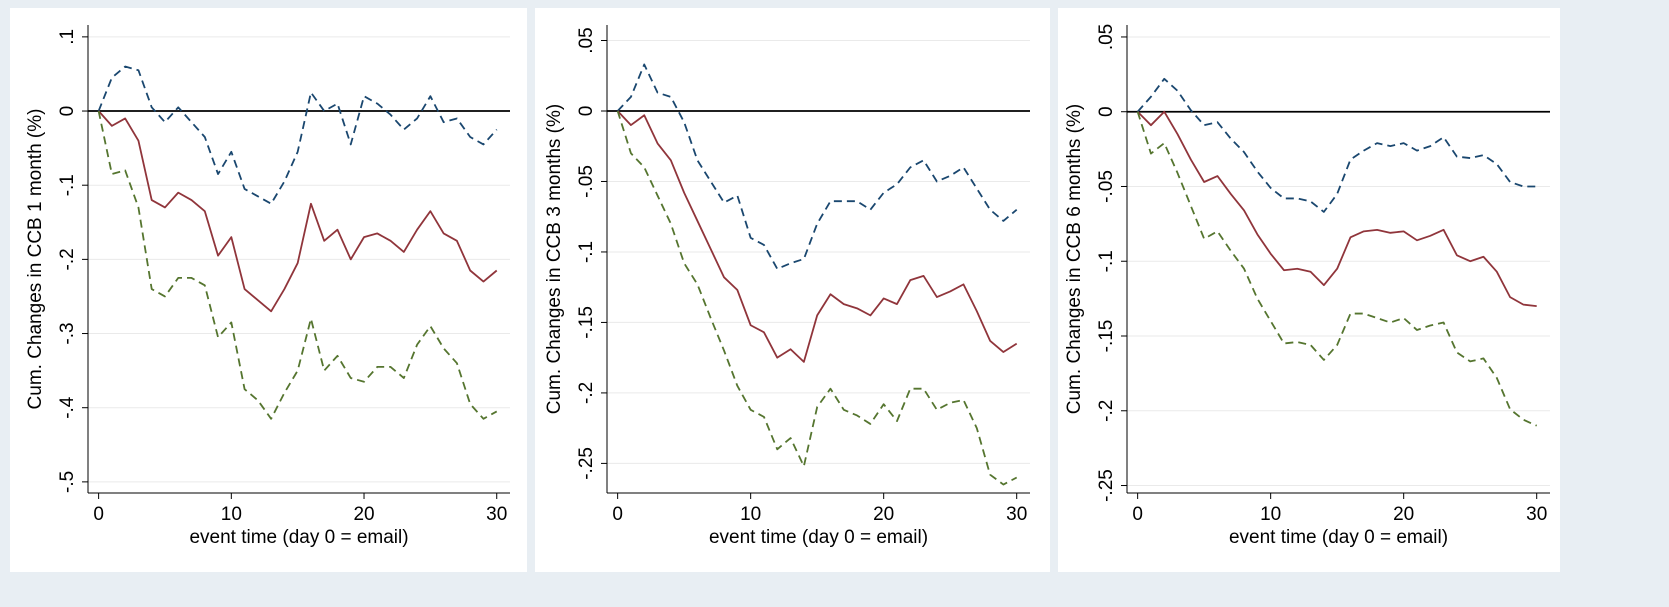 The image size is (1669, 607). I want to click on y-tick-label: .1, so click(67, 37).